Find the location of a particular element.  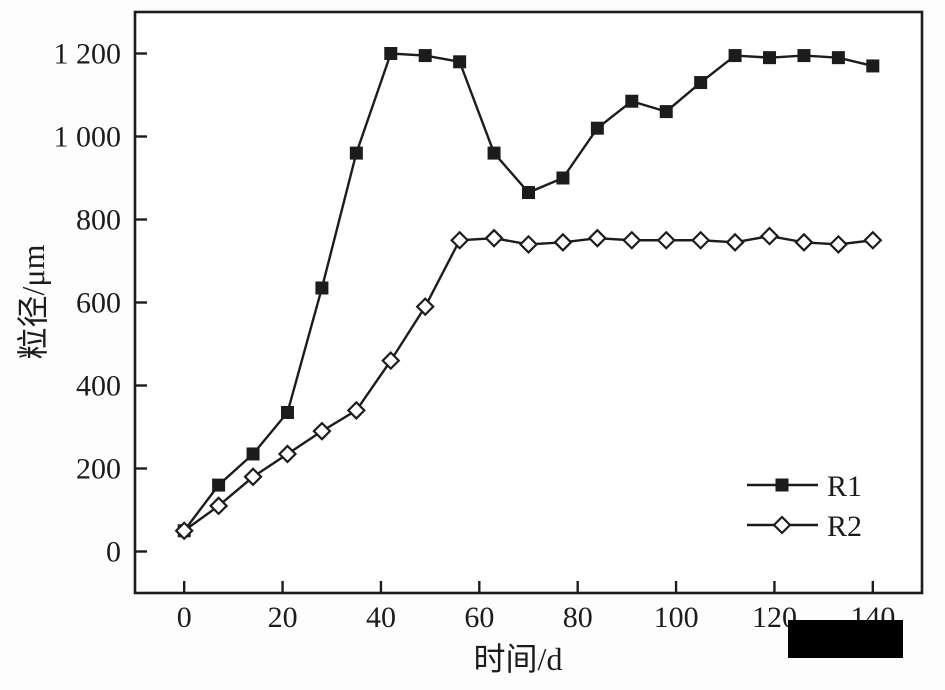

y-tick-label: 800 is located at coordinates (98, 220).